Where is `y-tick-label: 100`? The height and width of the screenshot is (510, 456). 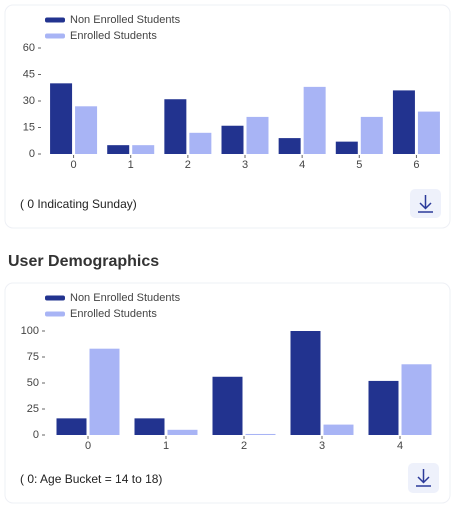
y-tick-label: 100 is located at coordinates (30, 331).